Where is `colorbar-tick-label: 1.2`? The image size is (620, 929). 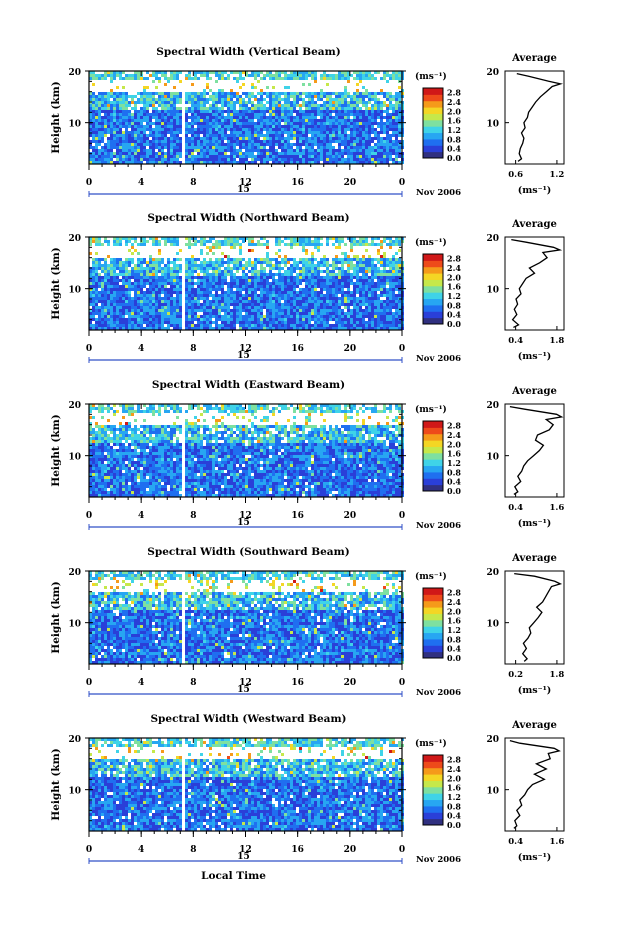 colorbar-tick-label: 1.2 is located at coordinates (454, 130).